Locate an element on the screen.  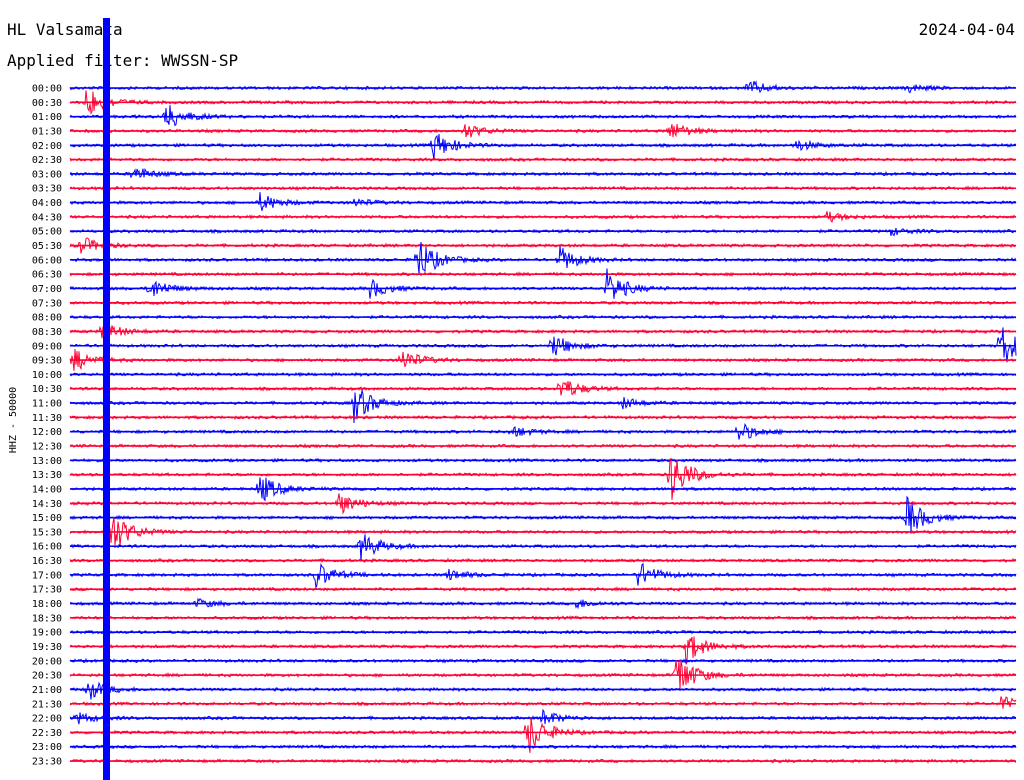
row-label: 18:00 is located at coordinates (47, 604).